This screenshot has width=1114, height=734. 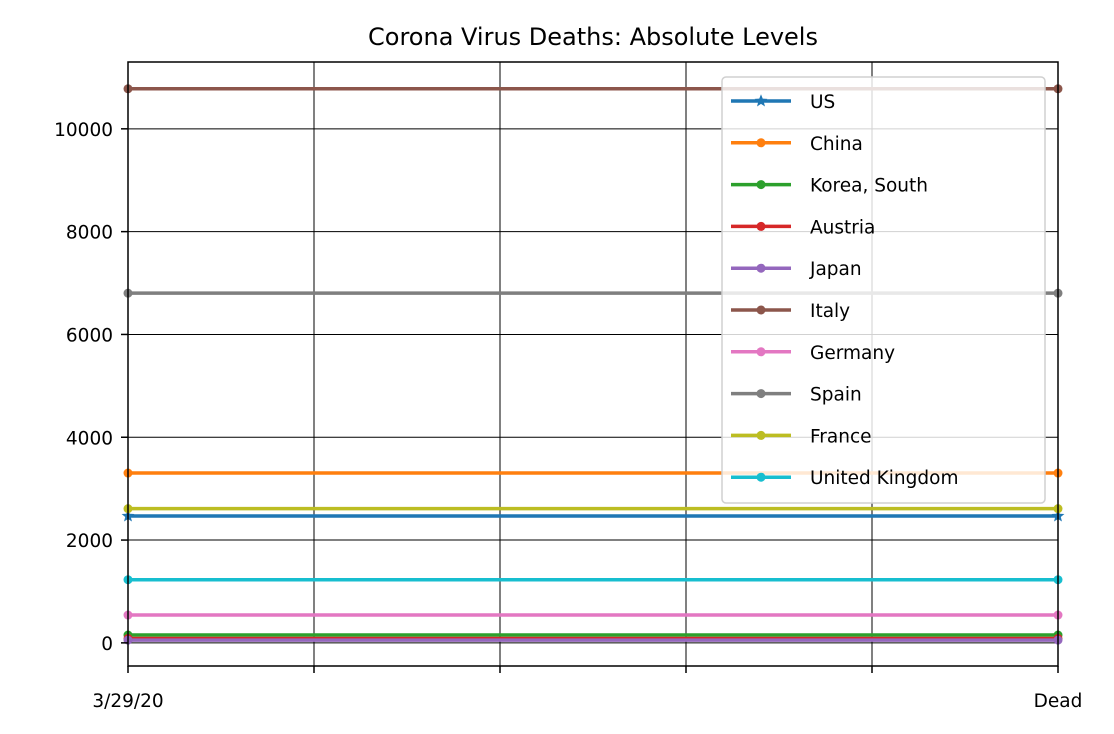 I want to click on y-tick-label: 0, so click(x=107, y=644).